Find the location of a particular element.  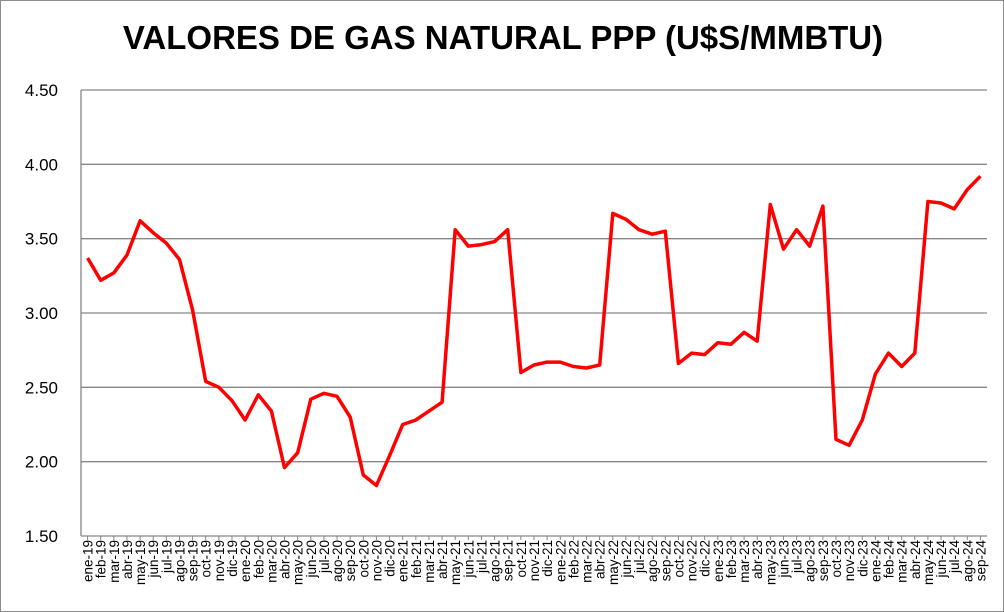

x-tick-label: jul-23 is located at coordinates (797, 557).